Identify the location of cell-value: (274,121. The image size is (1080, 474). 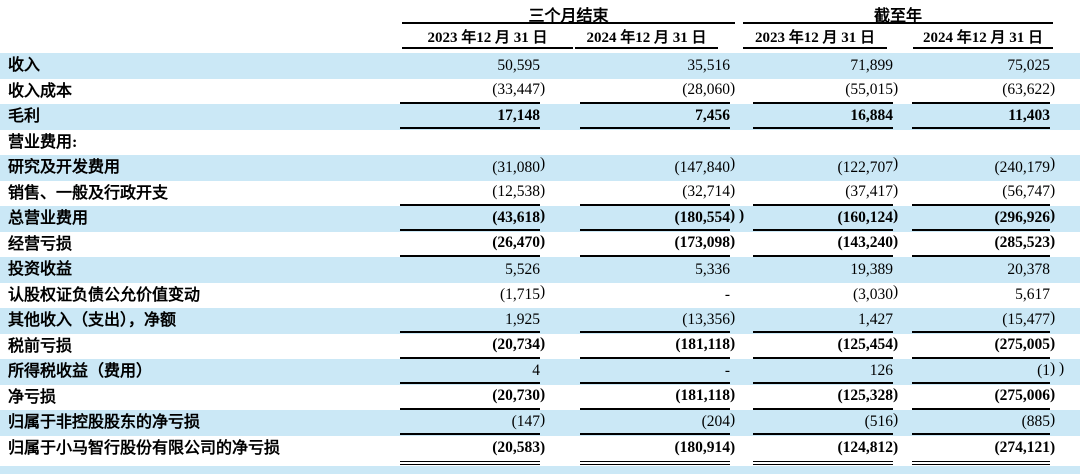
(1022, 447).